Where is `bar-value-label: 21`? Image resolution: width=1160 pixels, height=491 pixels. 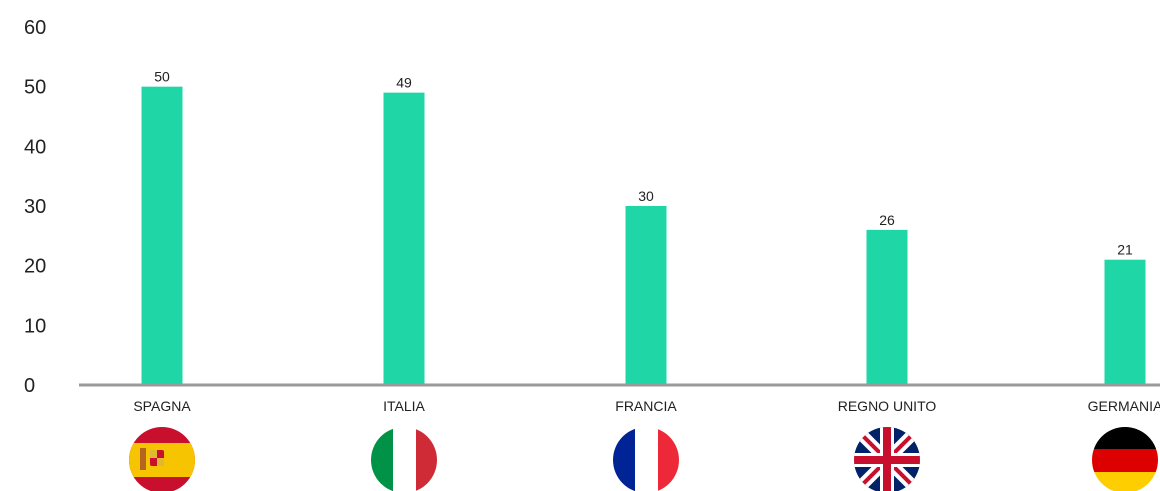 bar-value-label: 21 is located at coordinates (1125, 250).